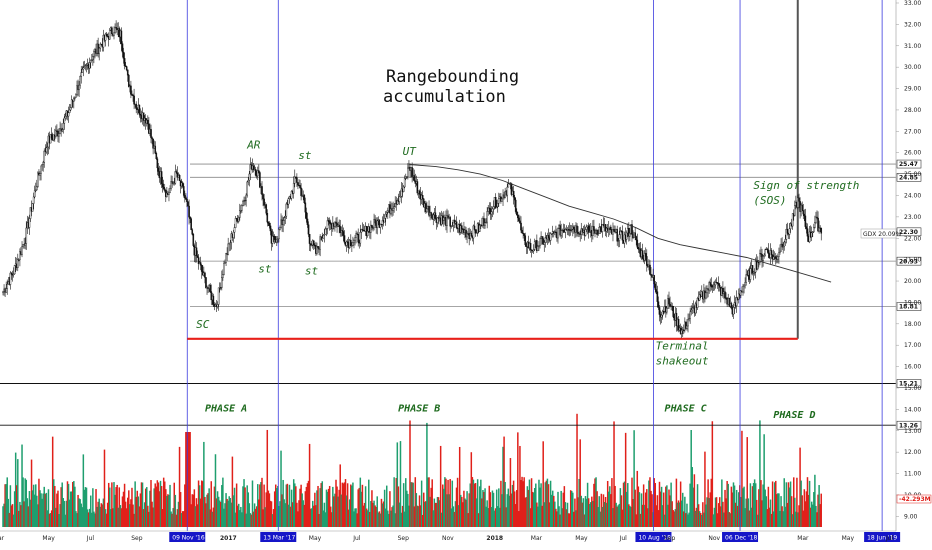 The image size is (932, 550). Describe the element at coordinates (228, 538) in the screenshot. I see `date-tick-label: 2017` at that location.